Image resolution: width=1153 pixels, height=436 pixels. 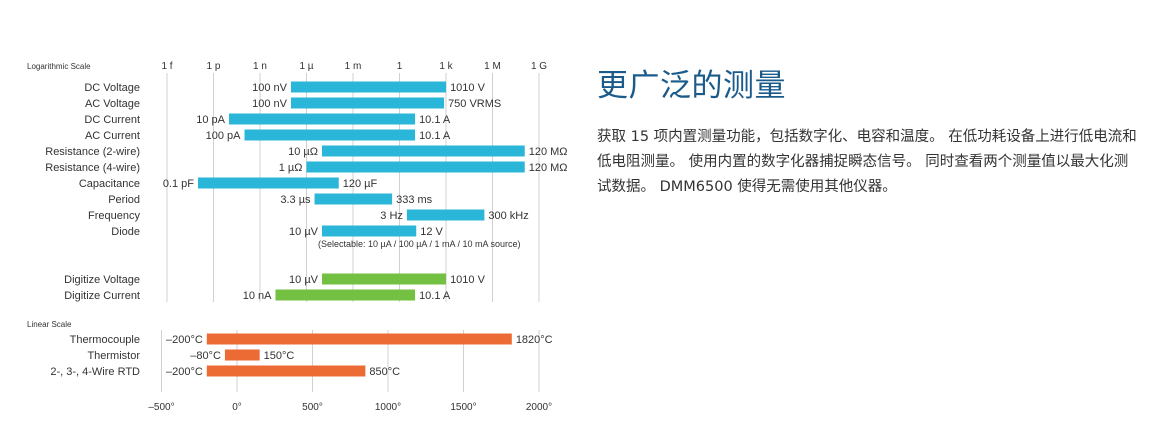 What do you see at coordinates (508, 216) in the screenshot?
I see `bar-max-label: 300 kHz` at bounding box center [508, 216].